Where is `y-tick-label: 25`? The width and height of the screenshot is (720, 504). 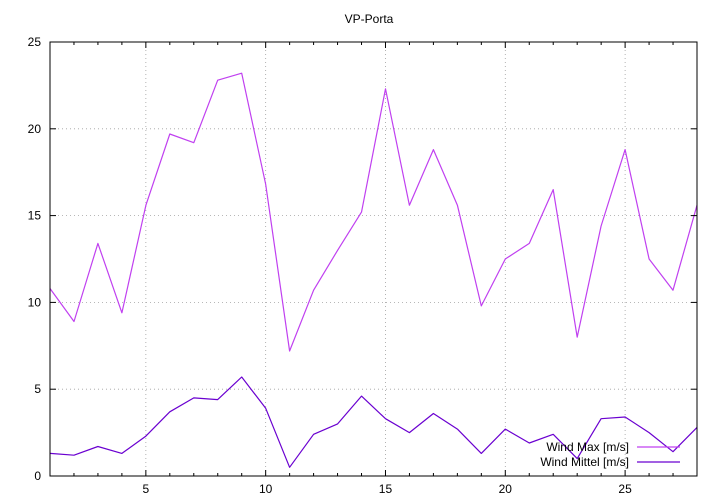 y-tick-label: 25 is located at coordinates (35, 42).